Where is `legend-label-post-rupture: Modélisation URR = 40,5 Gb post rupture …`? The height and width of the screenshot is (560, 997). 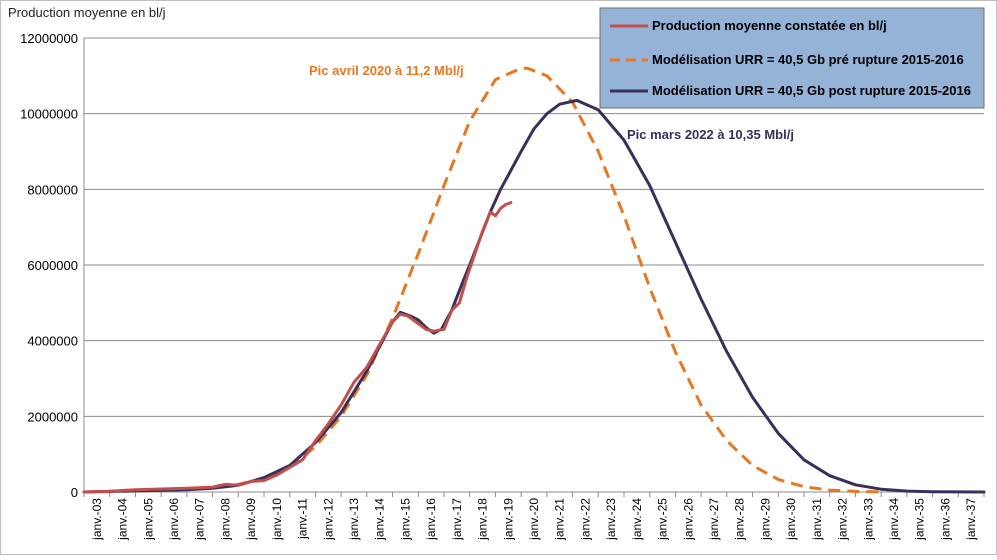
legend-label-post-rupture: Modélisation URR = 40,5 Gb post rupture … is located at coordinates (811, 90).